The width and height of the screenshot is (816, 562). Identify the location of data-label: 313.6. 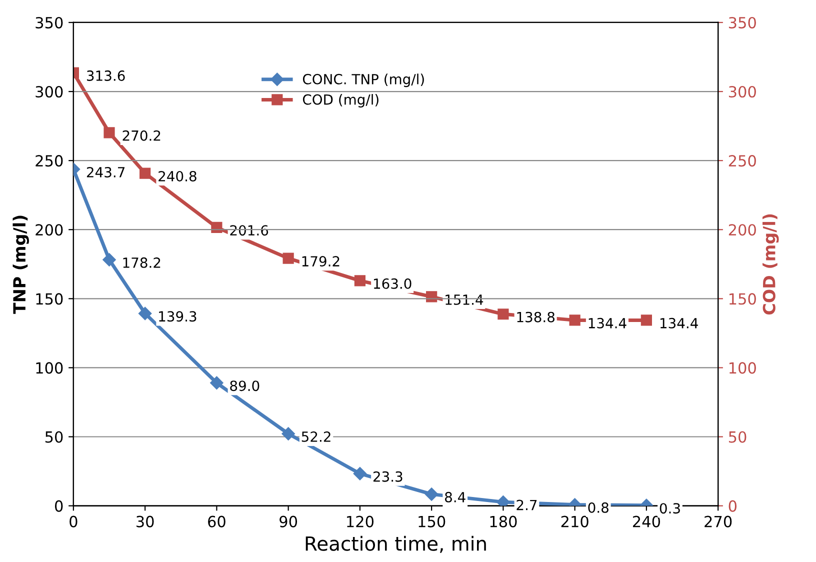
(106, 75).